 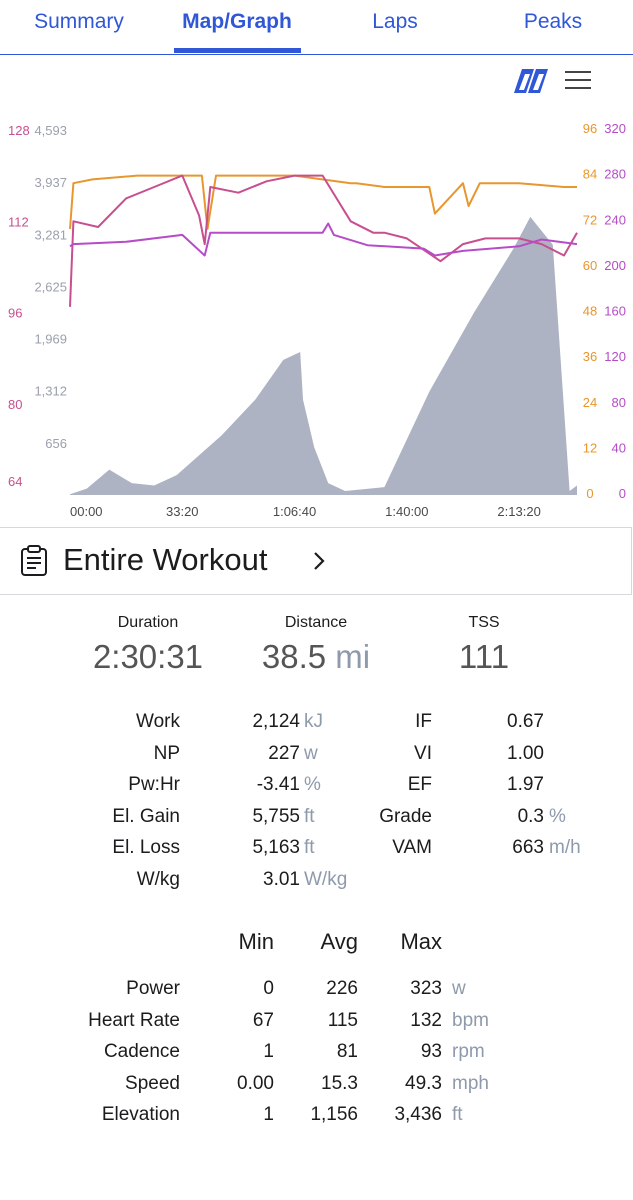 I want to click on summary-unit: mi, so click(x=353, y=656).